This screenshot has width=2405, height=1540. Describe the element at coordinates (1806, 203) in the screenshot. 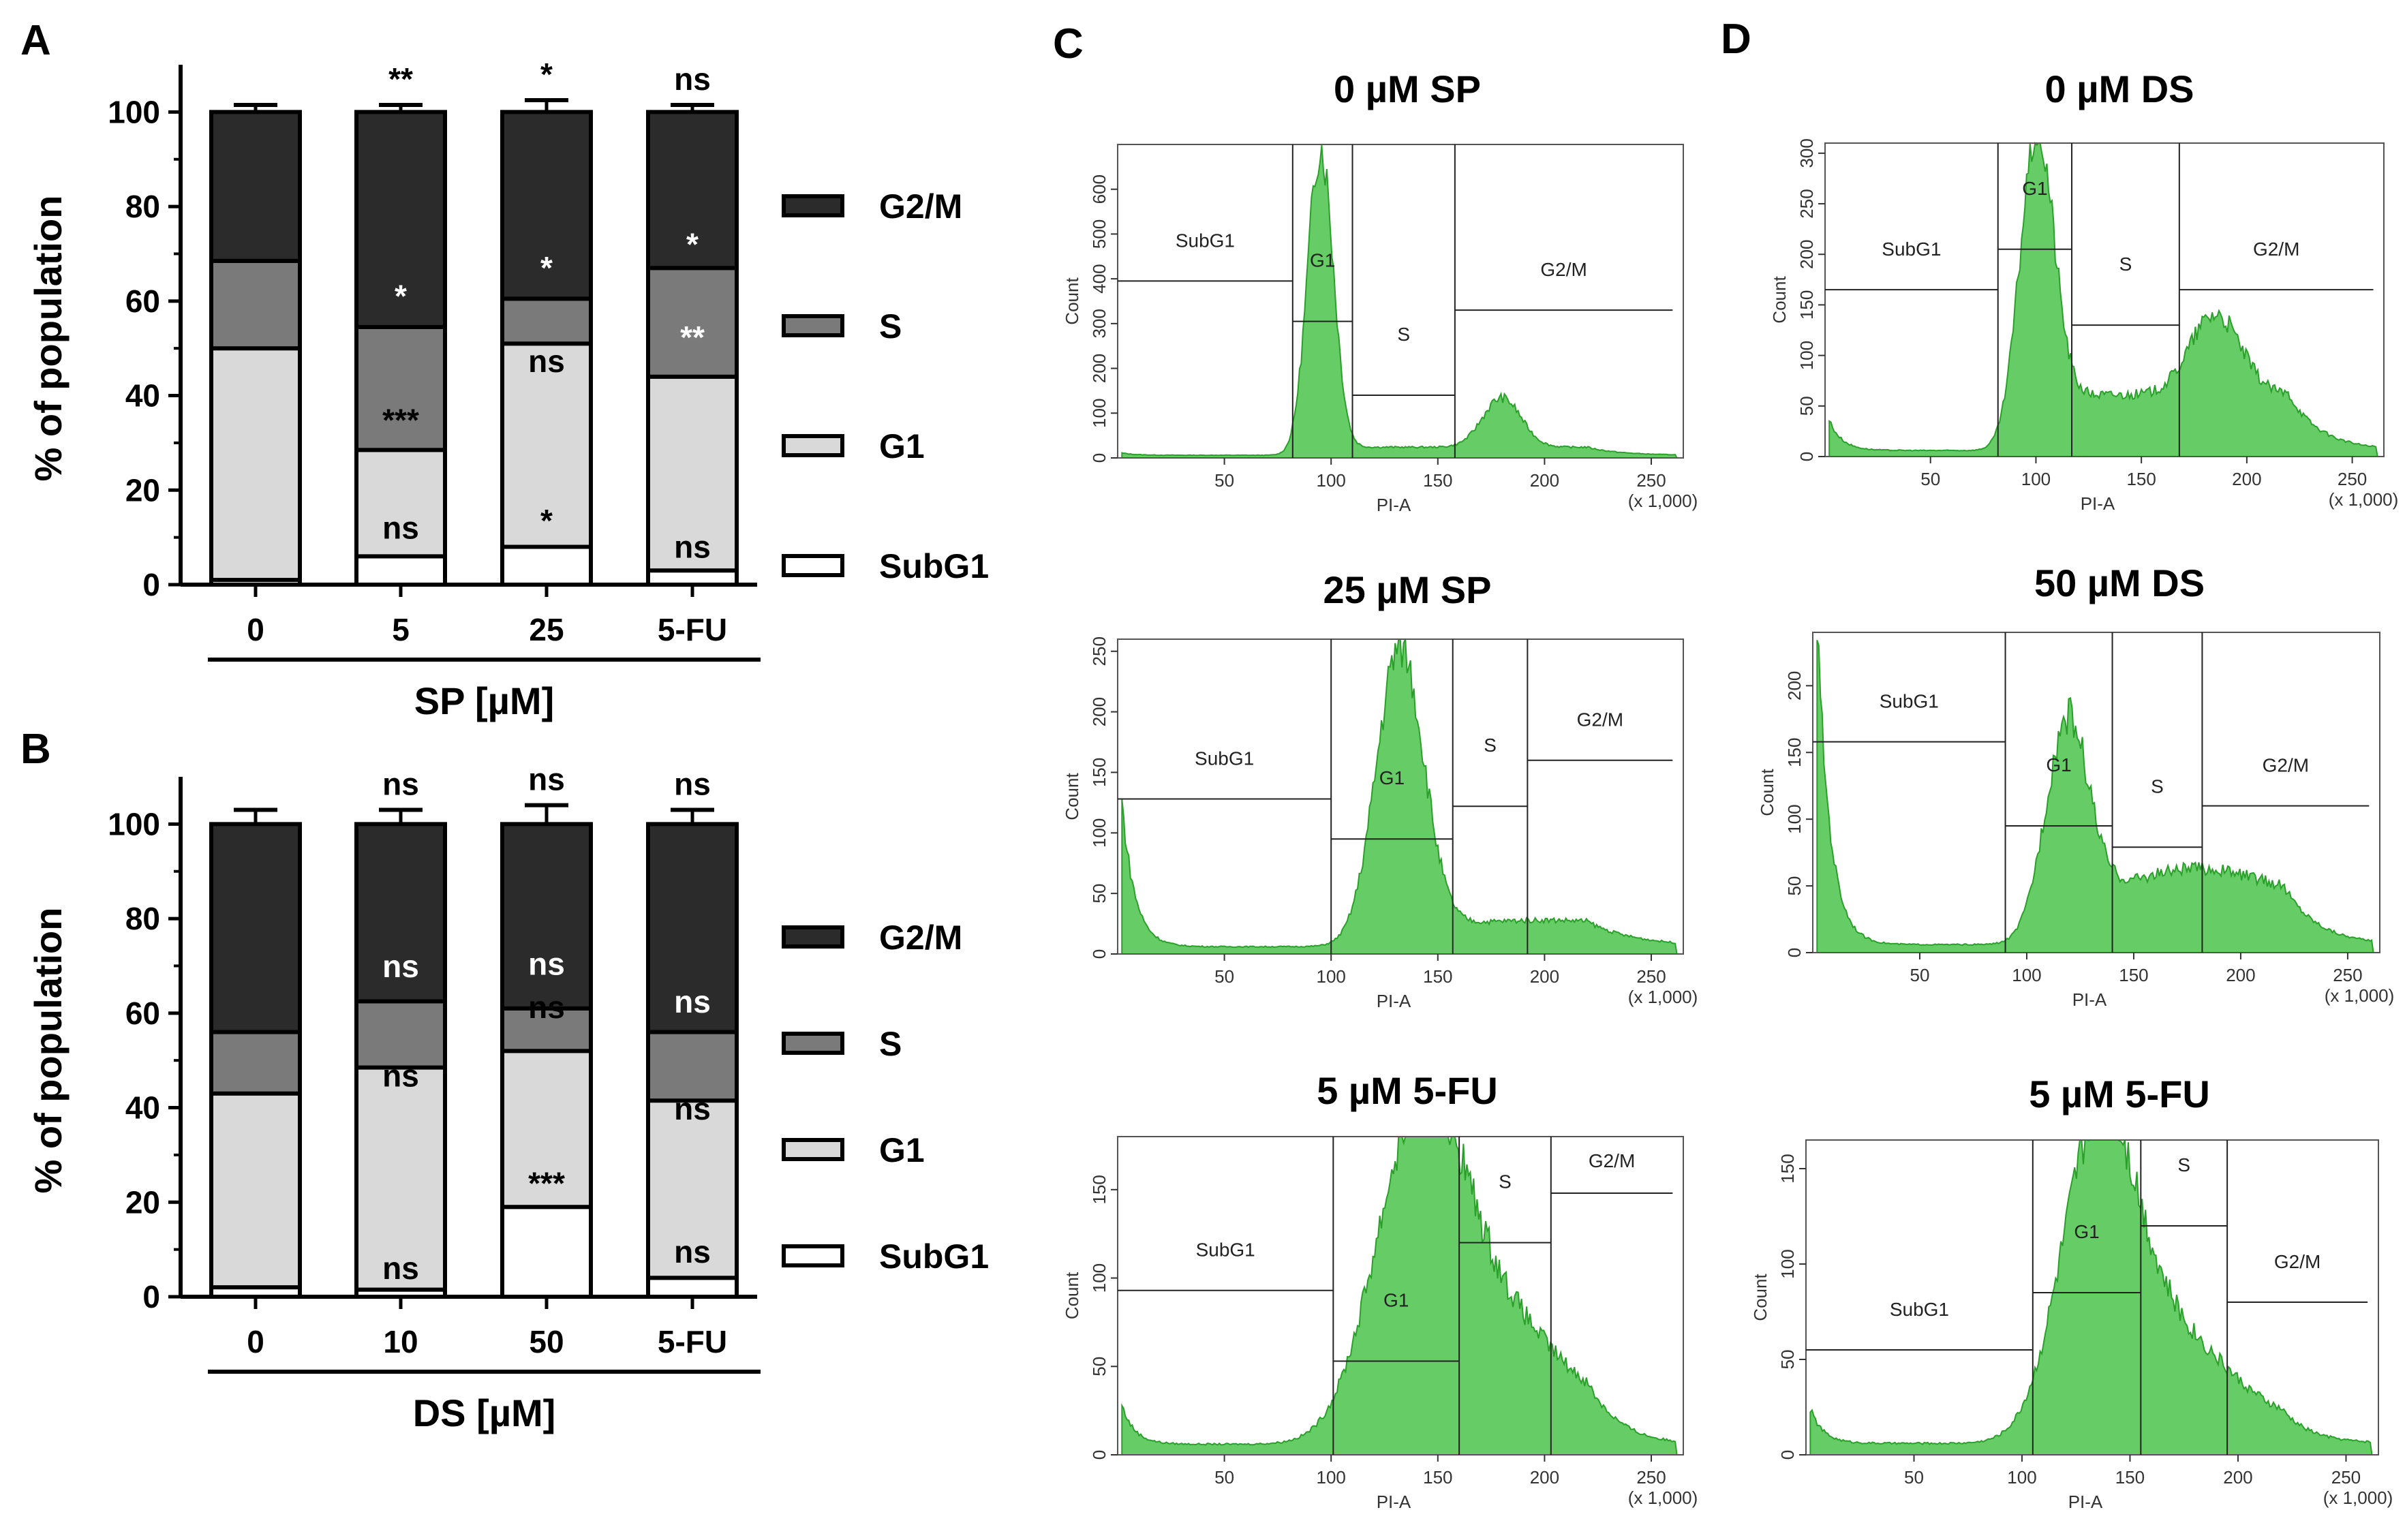

I see `y-tick-label: 250` at that location.